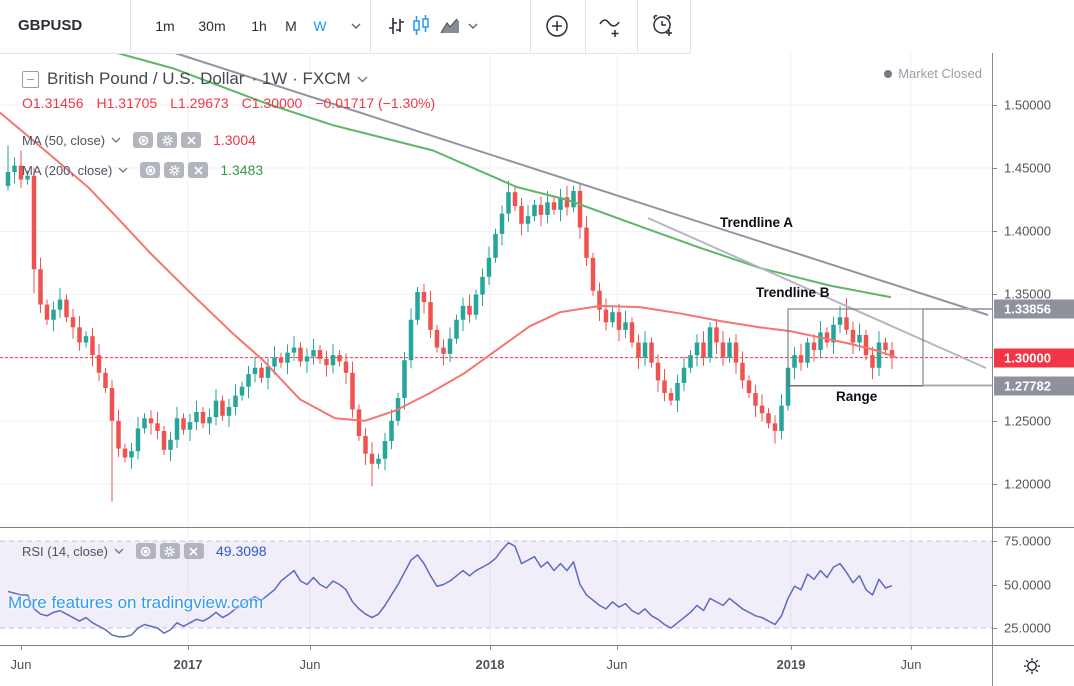 This screenshot has height=686, width=1074. Describe the element at coordinates (1027, 168) in the screenshot. I see `price-axis-label: 1.45000` at that location.